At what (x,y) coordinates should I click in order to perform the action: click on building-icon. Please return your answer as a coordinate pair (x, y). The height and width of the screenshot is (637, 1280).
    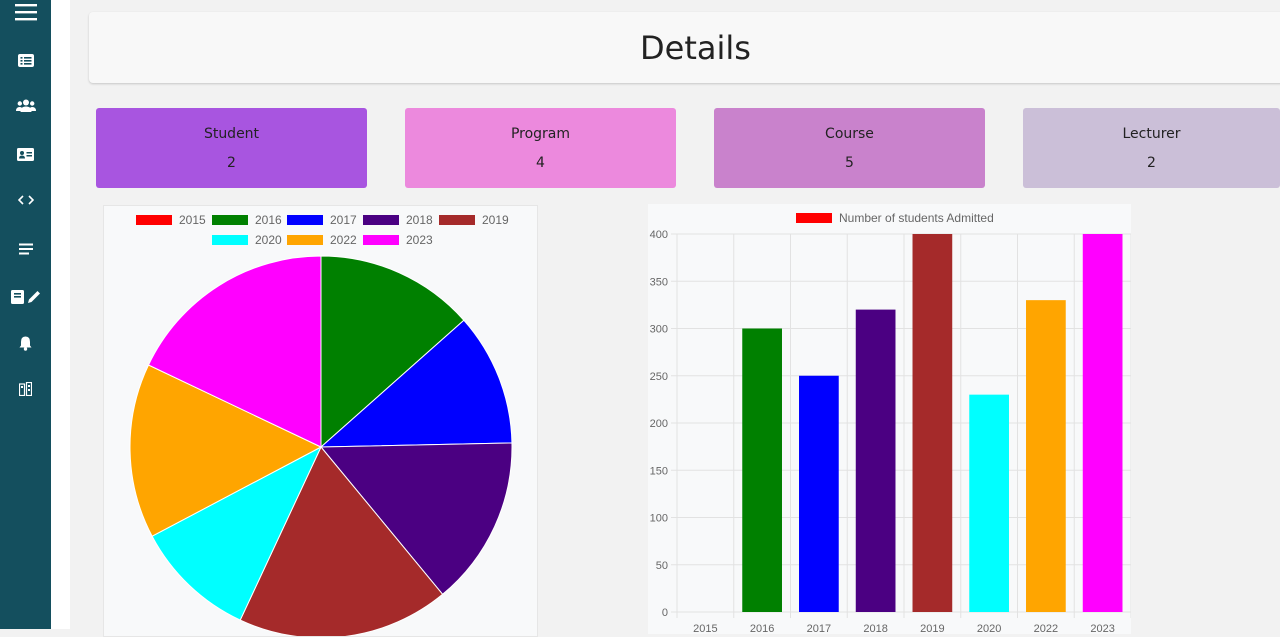
    Looking at the image, I should click on (25, 389).